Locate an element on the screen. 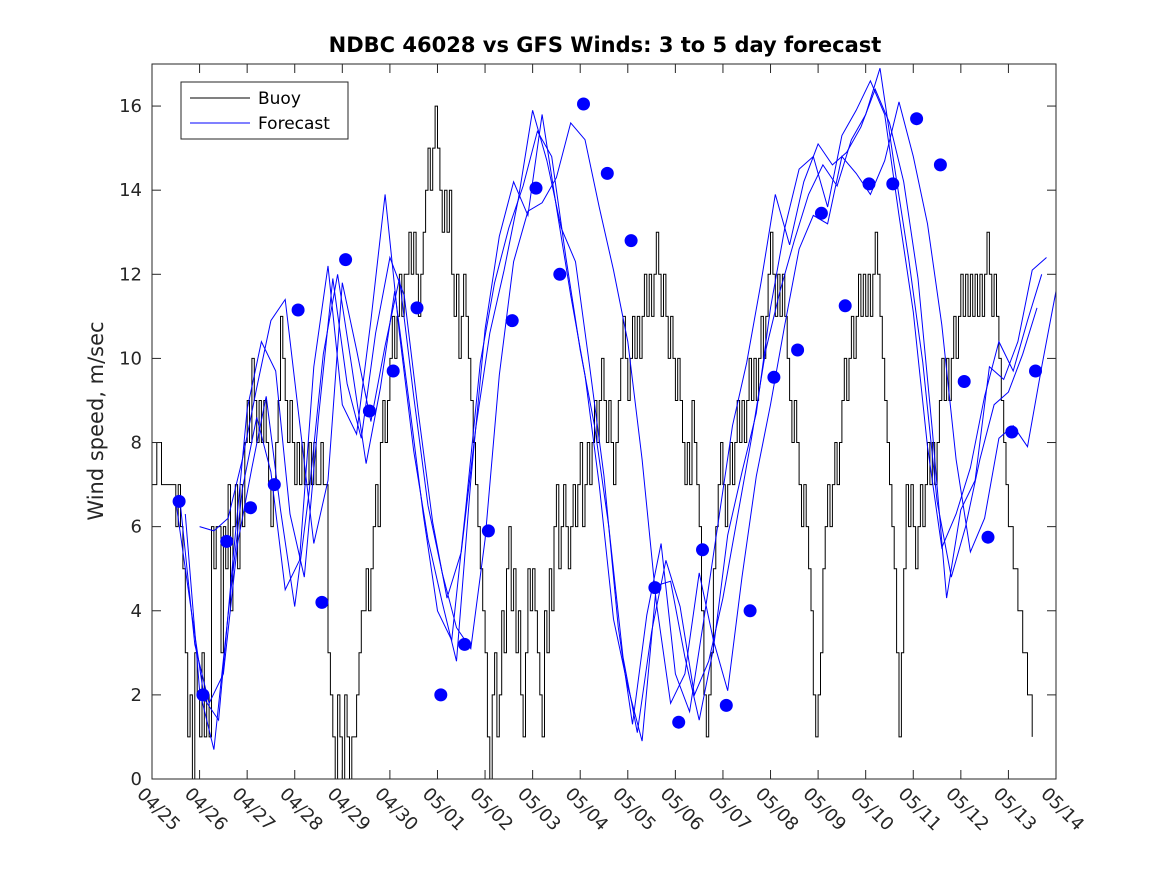  y-axis-label: Wind speed, m/sec is located at coordinates (96, 420).